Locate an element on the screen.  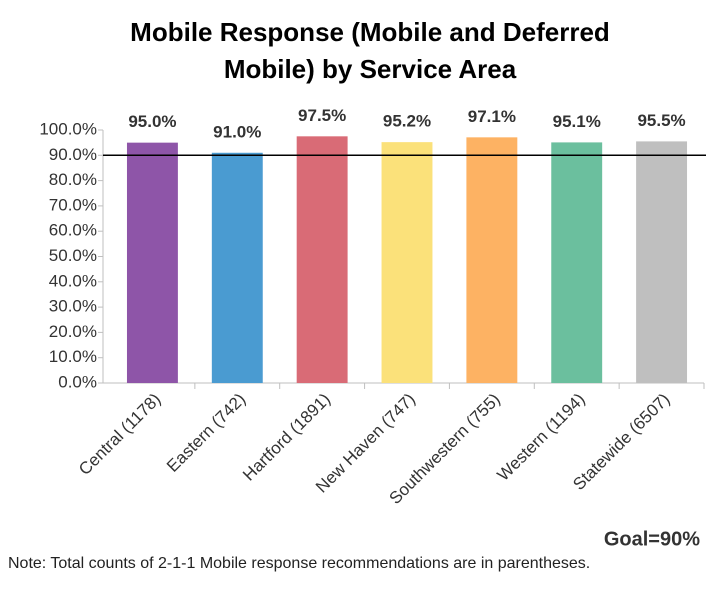
y-tick-label: 40.0% is located at coordinates (73, 280).